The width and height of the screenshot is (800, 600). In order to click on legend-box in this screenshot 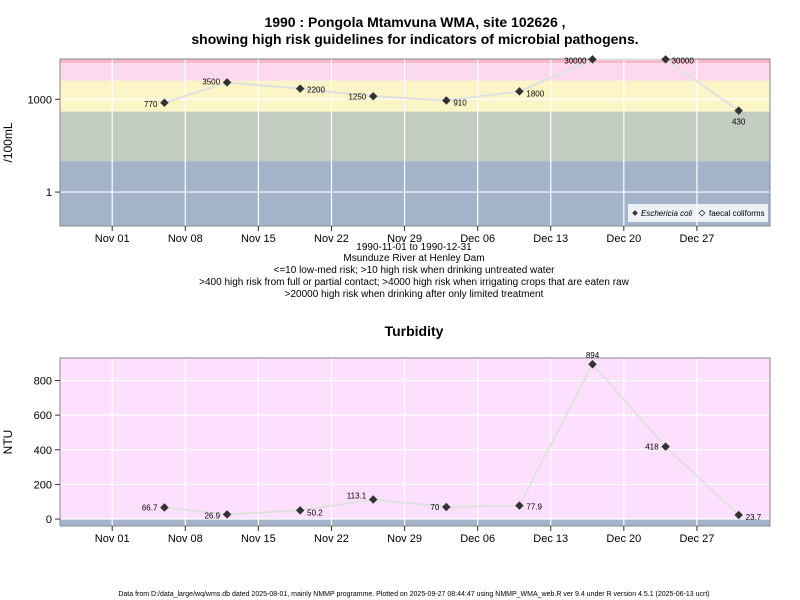, I will do `click(698, 213)`.